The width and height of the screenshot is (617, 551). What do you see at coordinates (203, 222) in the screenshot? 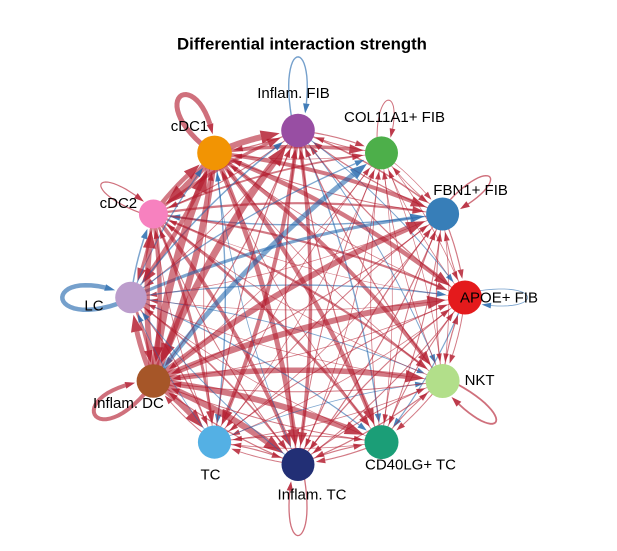
I see `edge-lc-to-inflam-fib` at bounding box center [203, 222].